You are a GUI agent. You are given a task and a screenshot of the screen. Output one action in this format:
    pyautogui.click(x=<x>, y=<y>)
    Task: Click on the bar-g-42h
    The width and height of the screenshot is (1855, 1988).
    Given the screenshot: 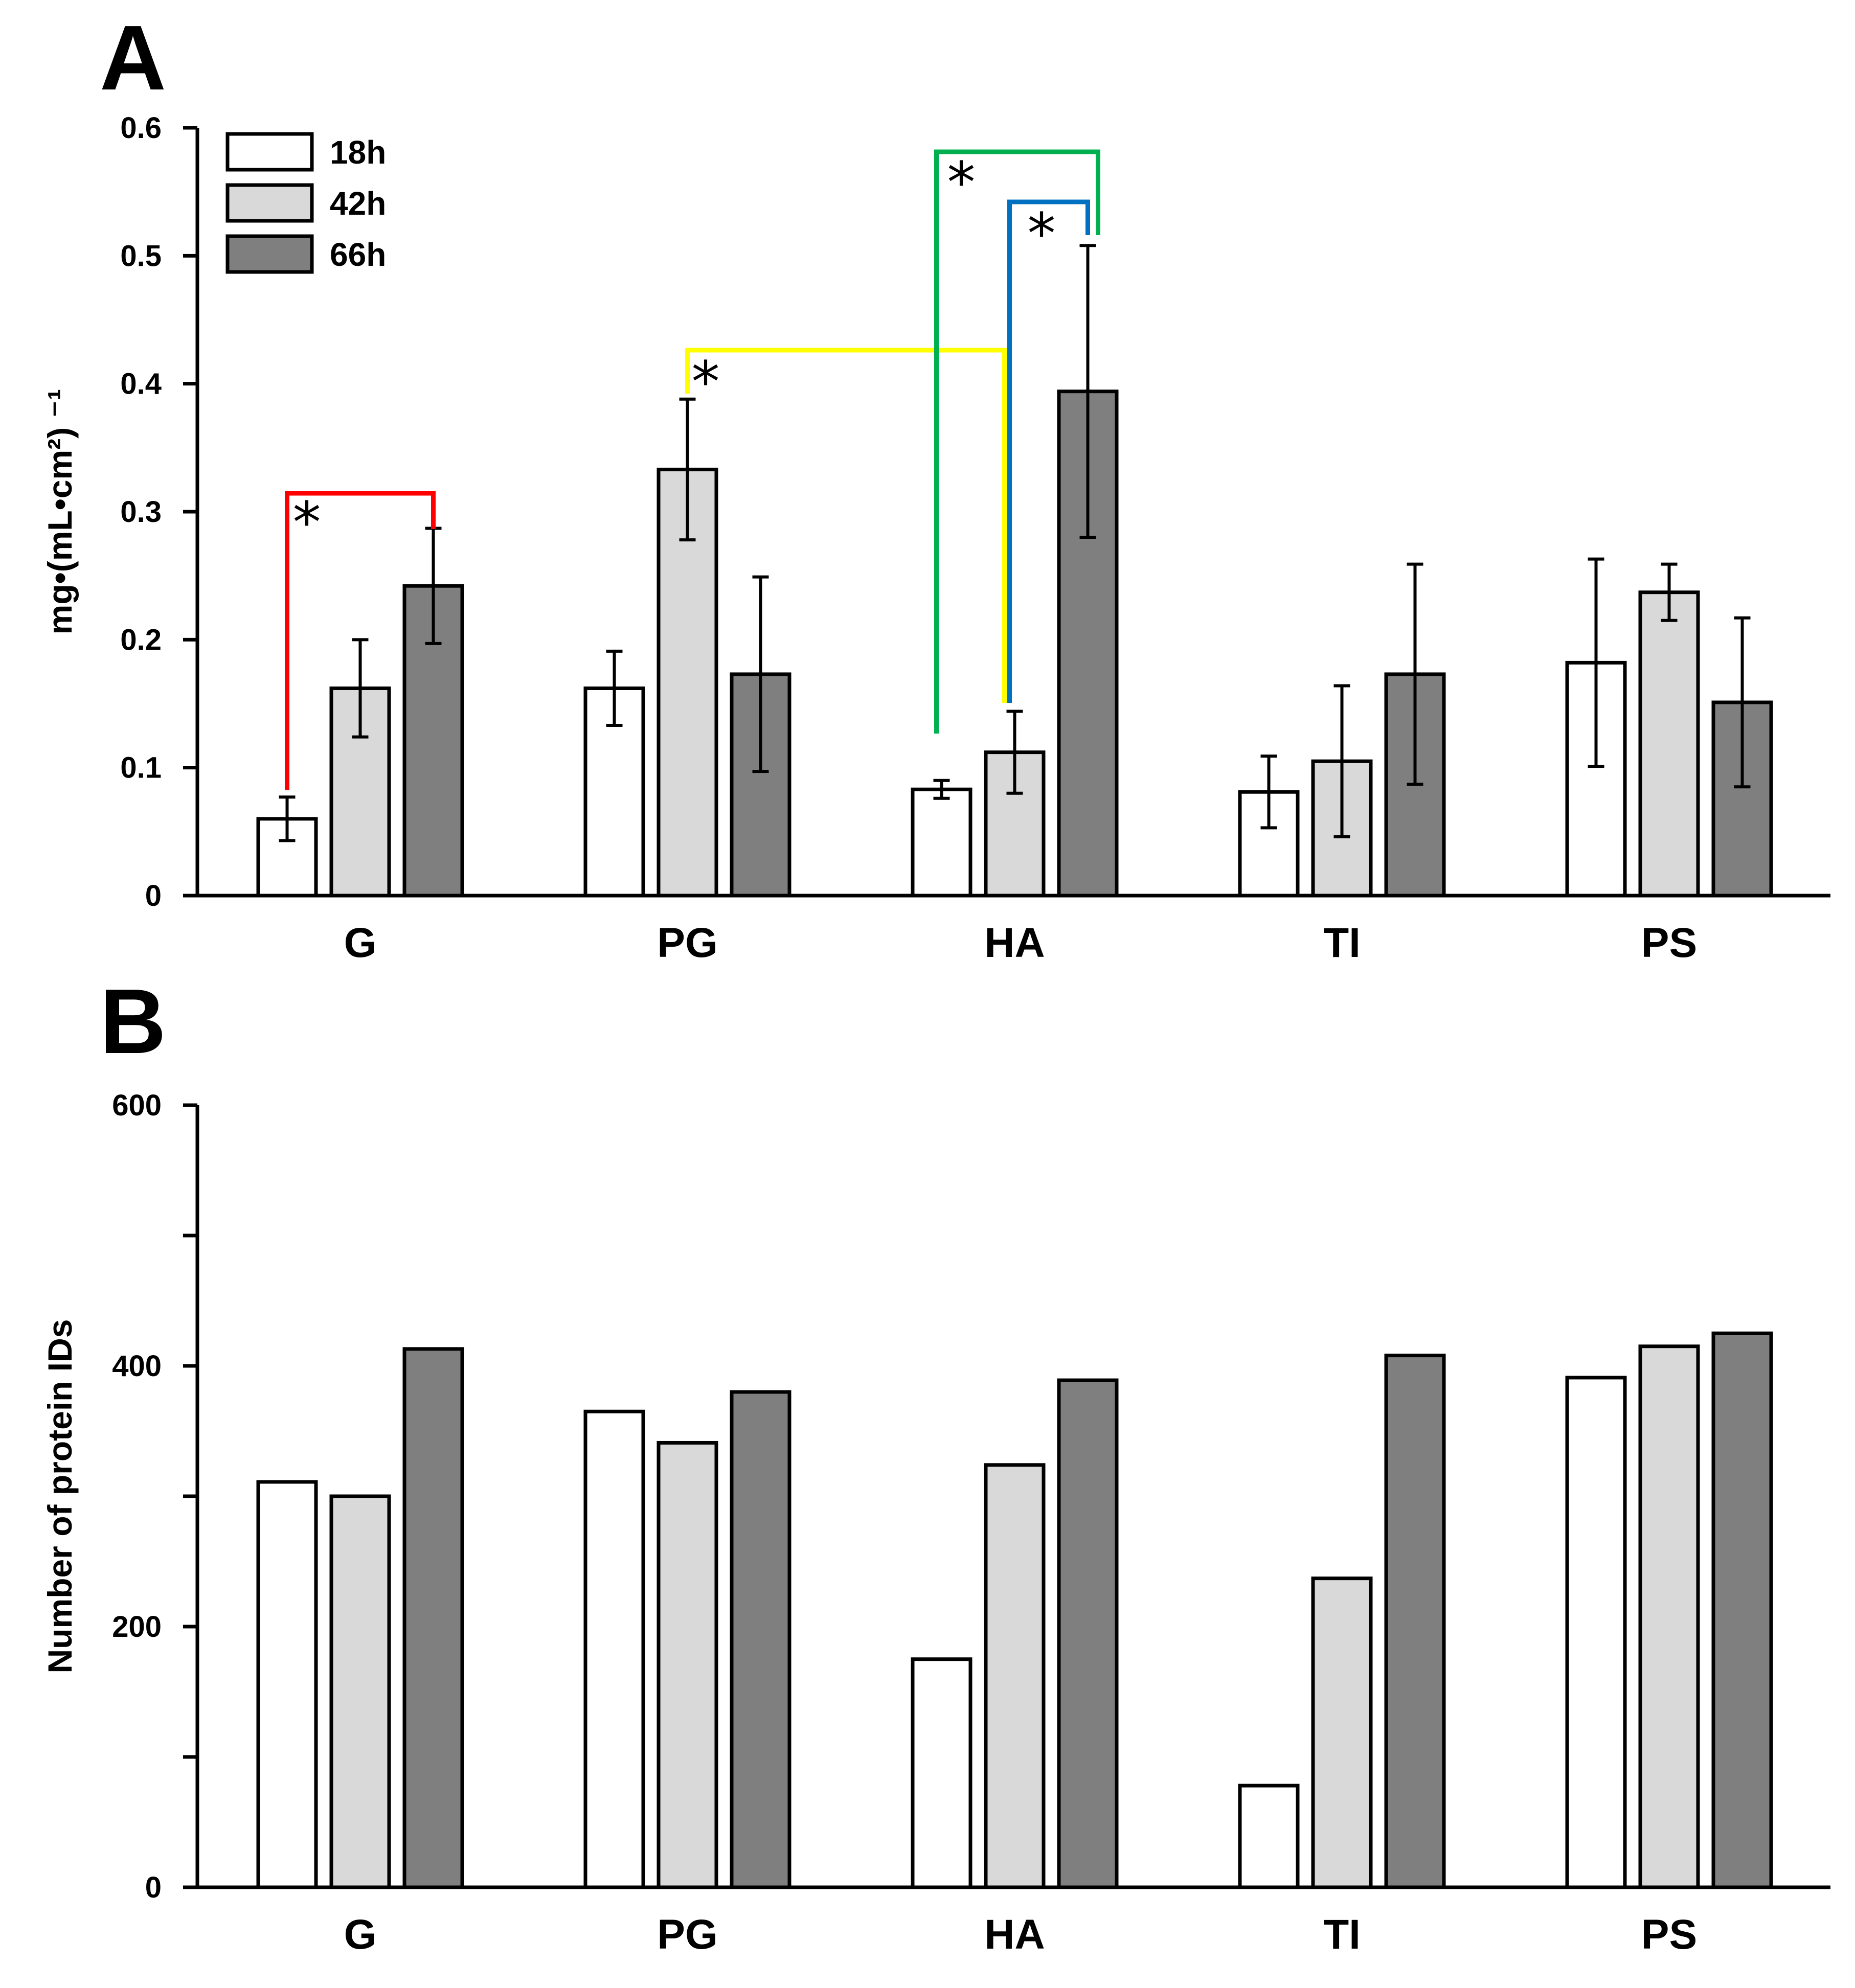 What is the action you would take?
    pyautogui.click(x=360, y=1691)
    